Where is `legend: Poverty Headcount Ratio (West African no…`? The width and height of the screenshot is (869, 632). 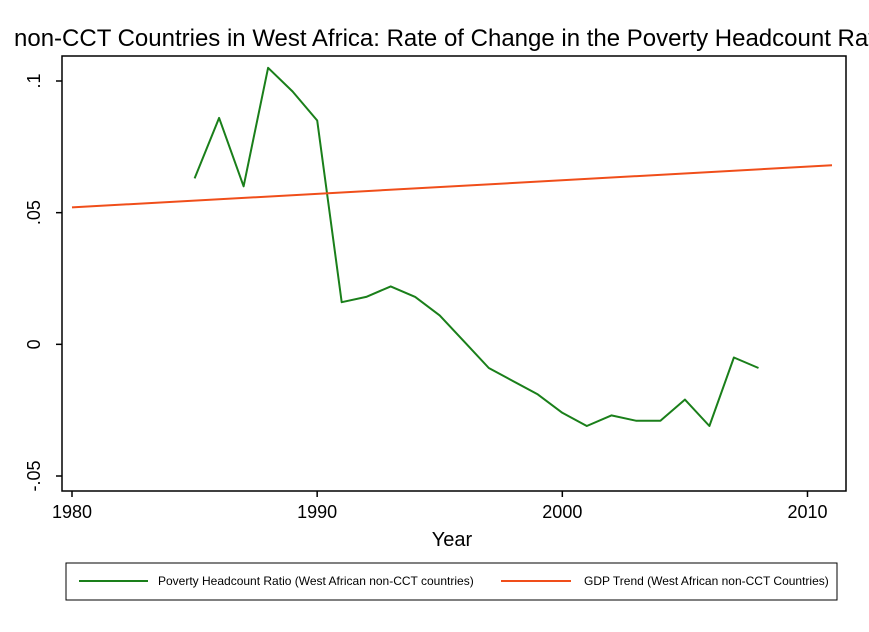 legend: Poverty Headcount Ratio (West African no… is located at coordinates (451, 581).